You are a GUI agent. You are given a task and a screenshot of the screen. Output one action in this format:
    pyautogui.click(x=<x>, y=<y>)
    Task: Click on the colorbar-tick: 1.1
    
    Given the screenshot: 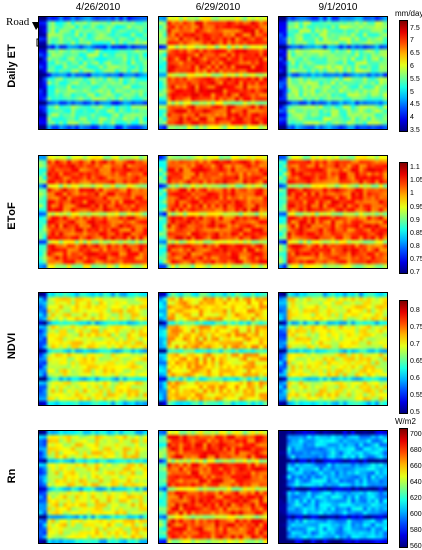 What is the action you would take?
    pyautogui.click(x=415, y=168)
    